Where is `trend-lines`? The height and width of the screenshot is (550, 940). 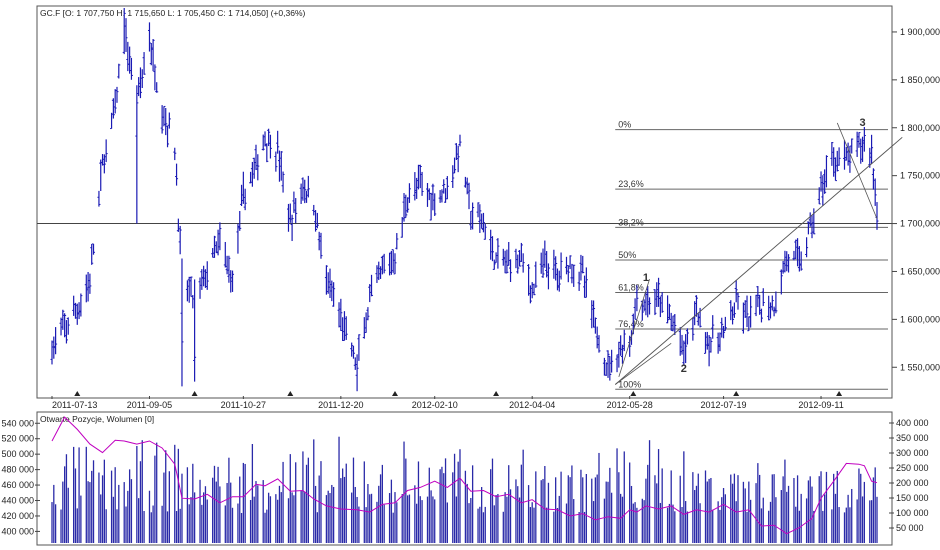
trend-lines is located at coordinates (758, 253).